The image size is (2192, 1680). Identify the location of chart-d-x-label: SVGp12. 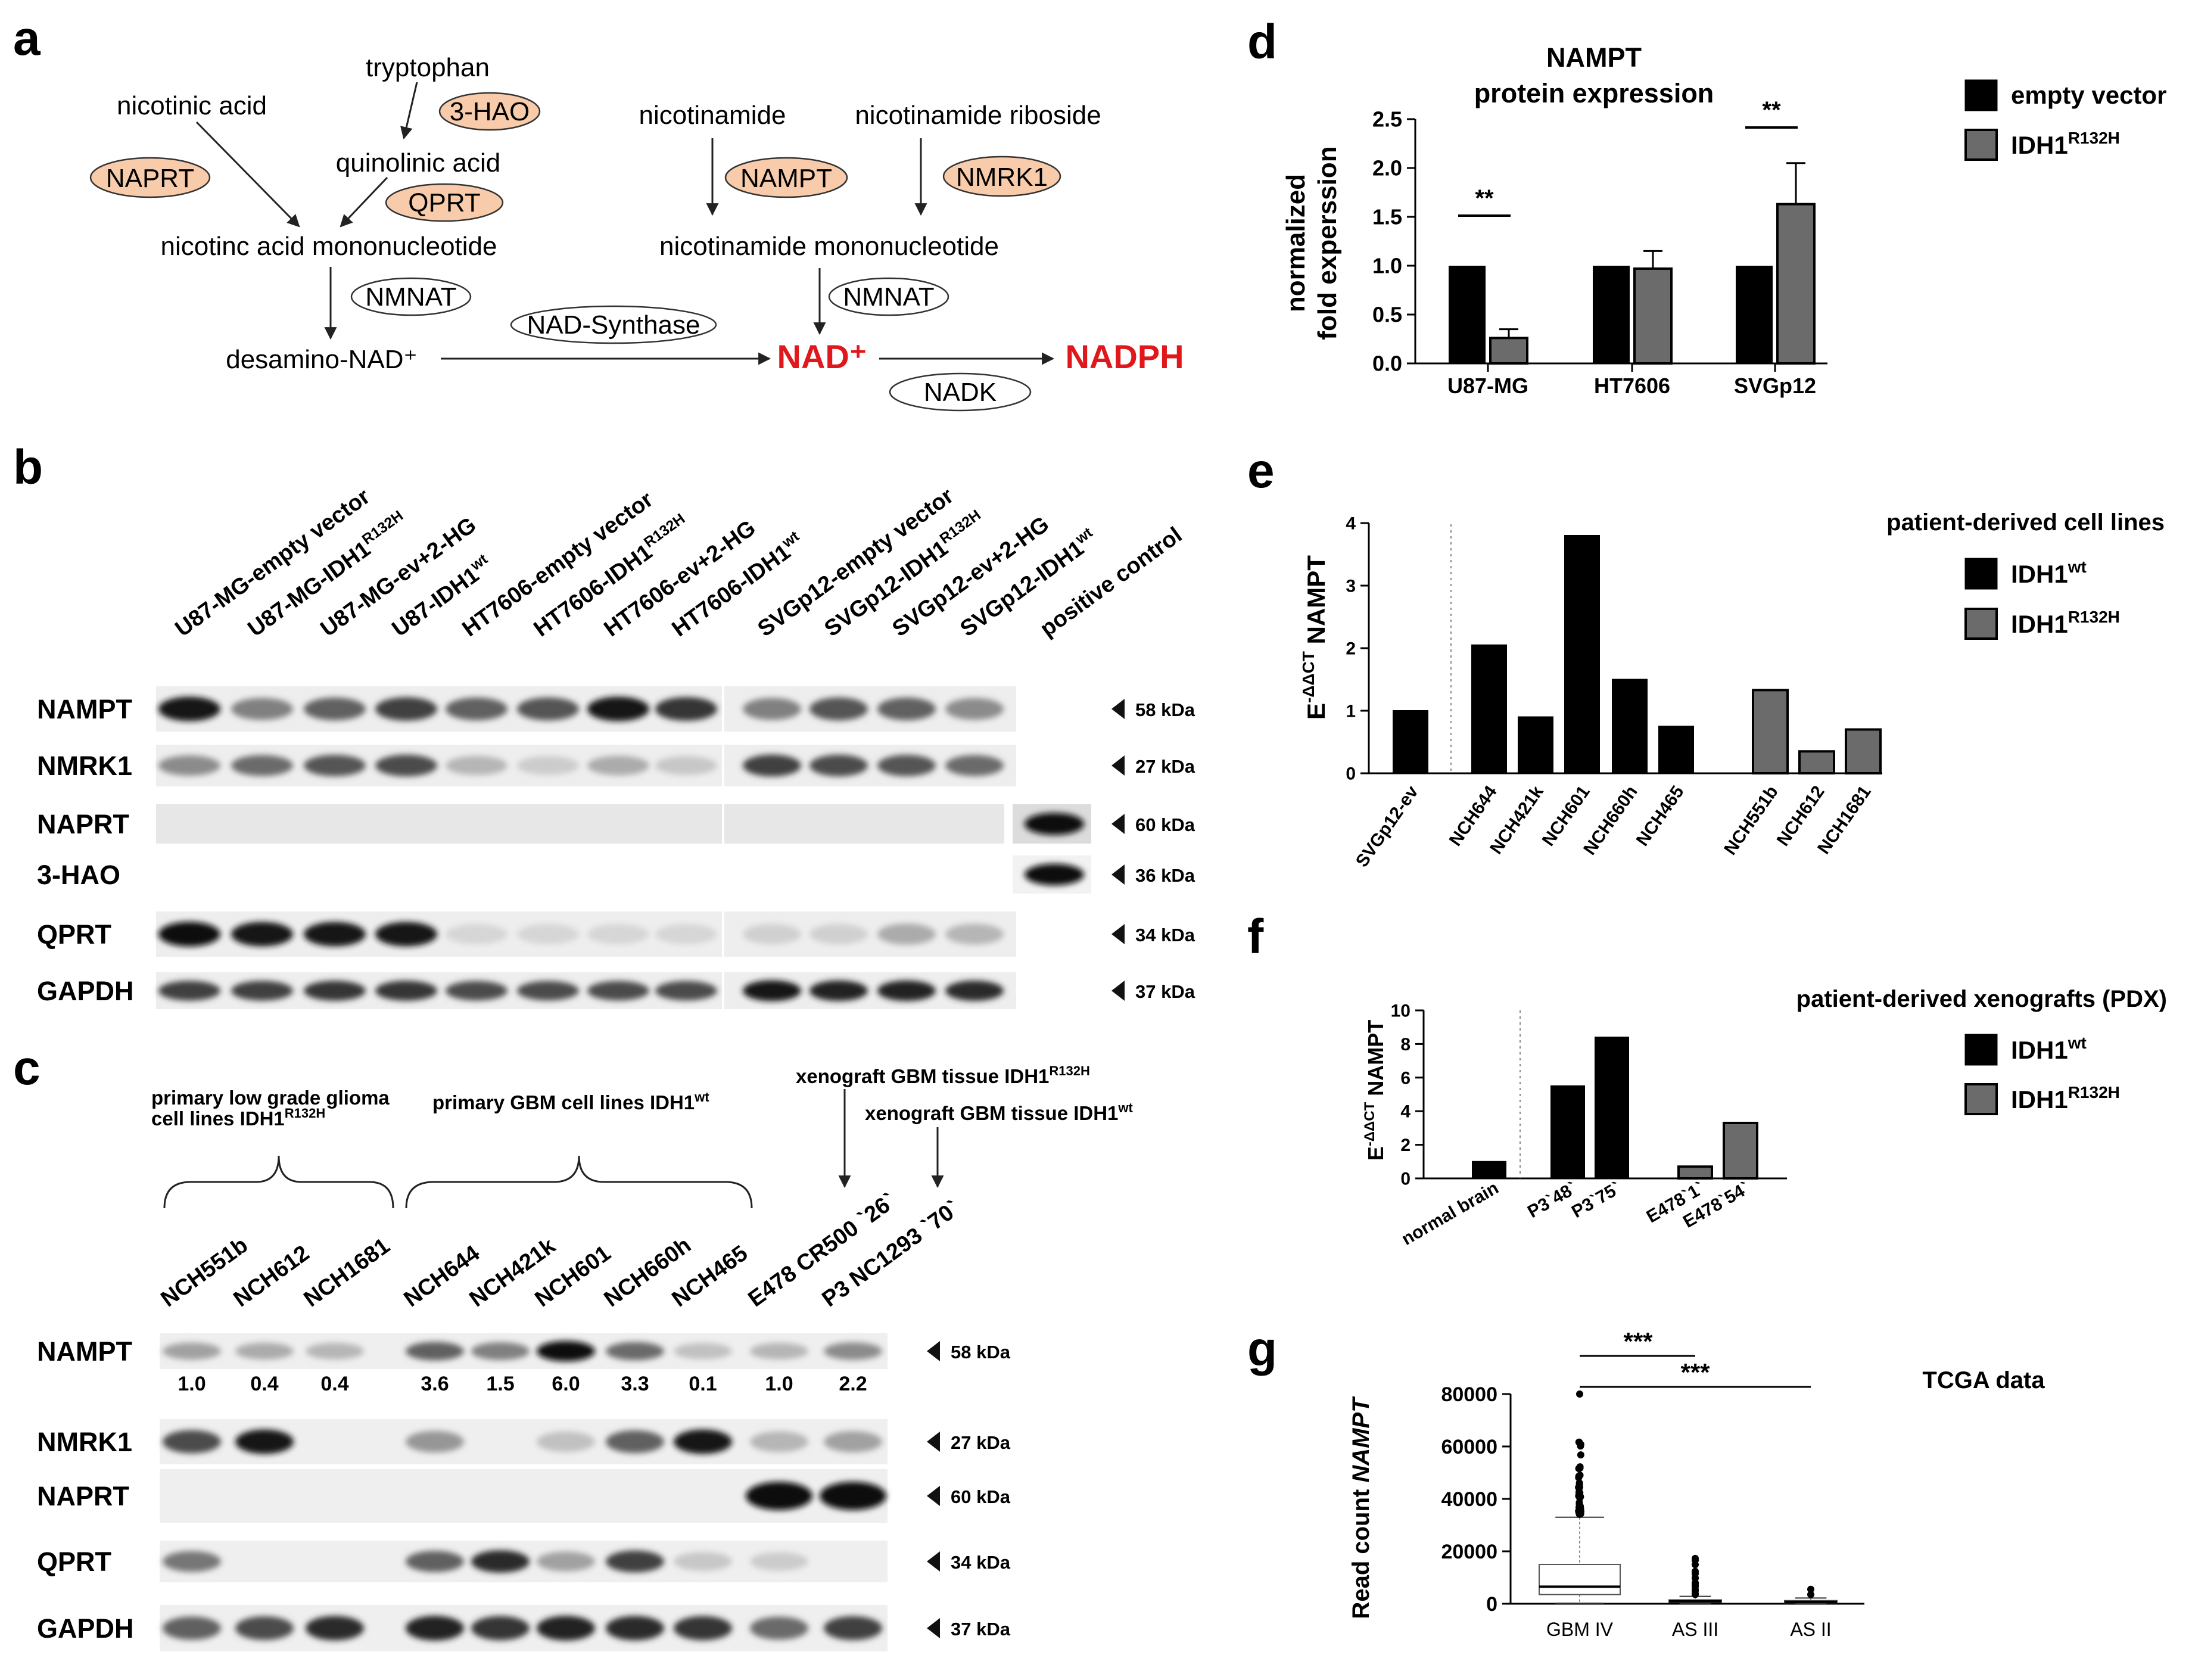
(1775, 386).